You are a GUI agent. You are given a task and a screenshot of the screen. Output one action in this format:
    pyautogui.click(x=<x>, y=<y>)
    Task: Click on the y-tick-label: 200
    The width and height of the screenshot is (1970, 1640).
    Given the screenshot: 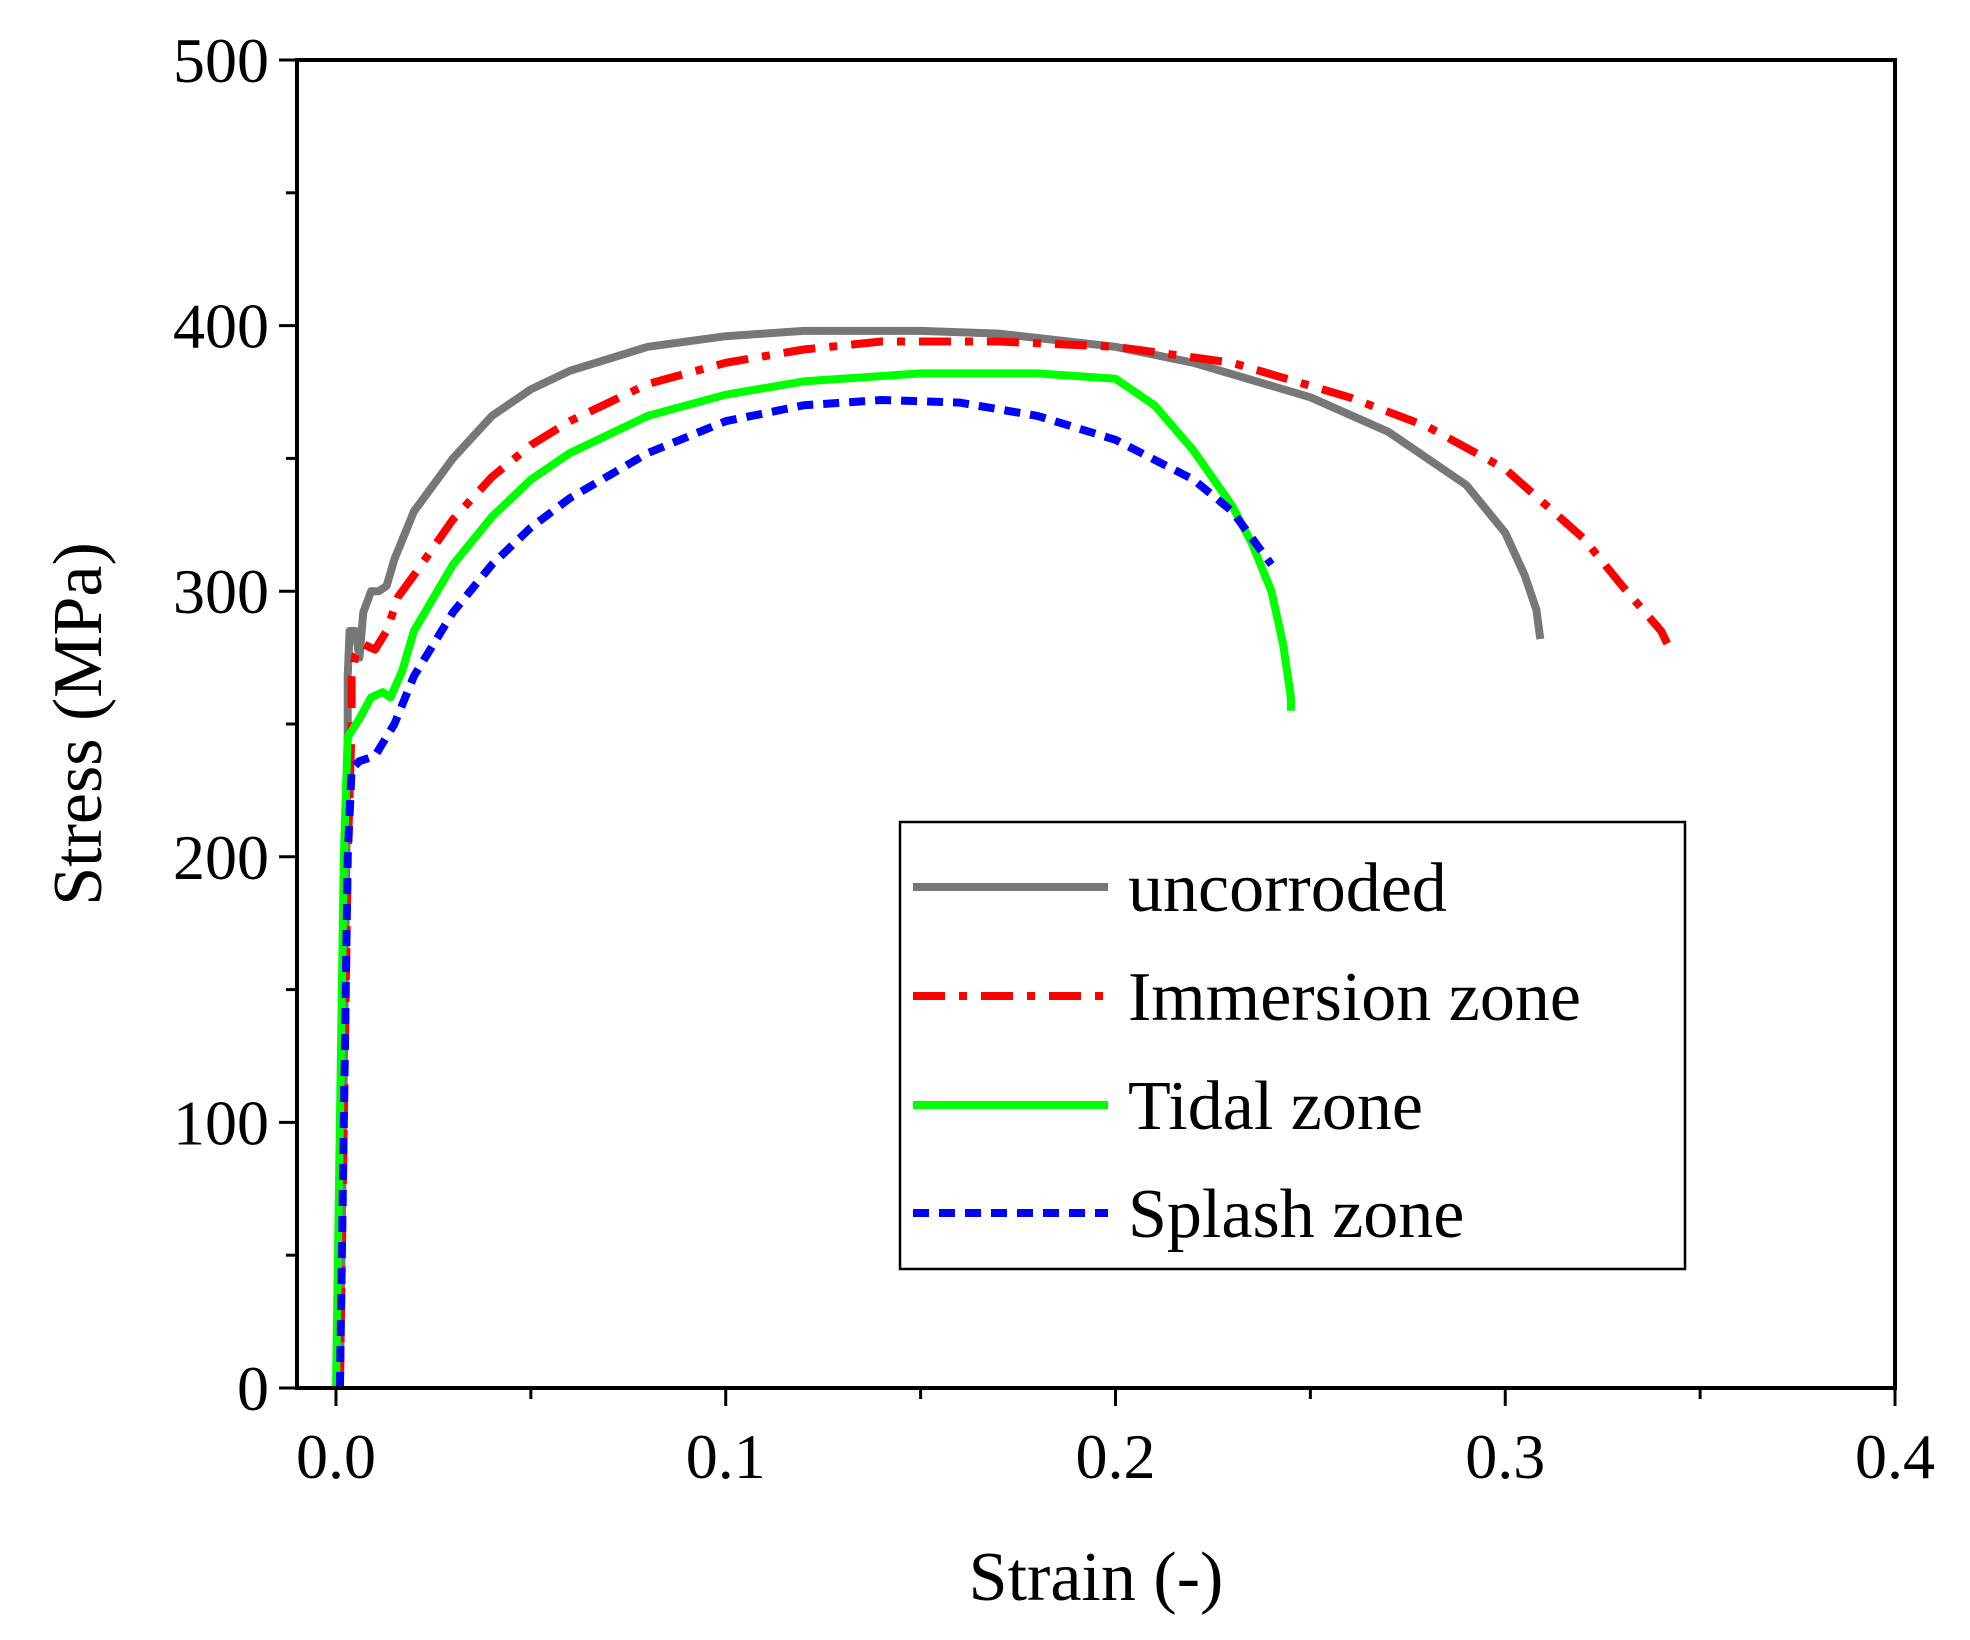 What is the action you would take?
    pyautogui.click(x=221, y=857)
    